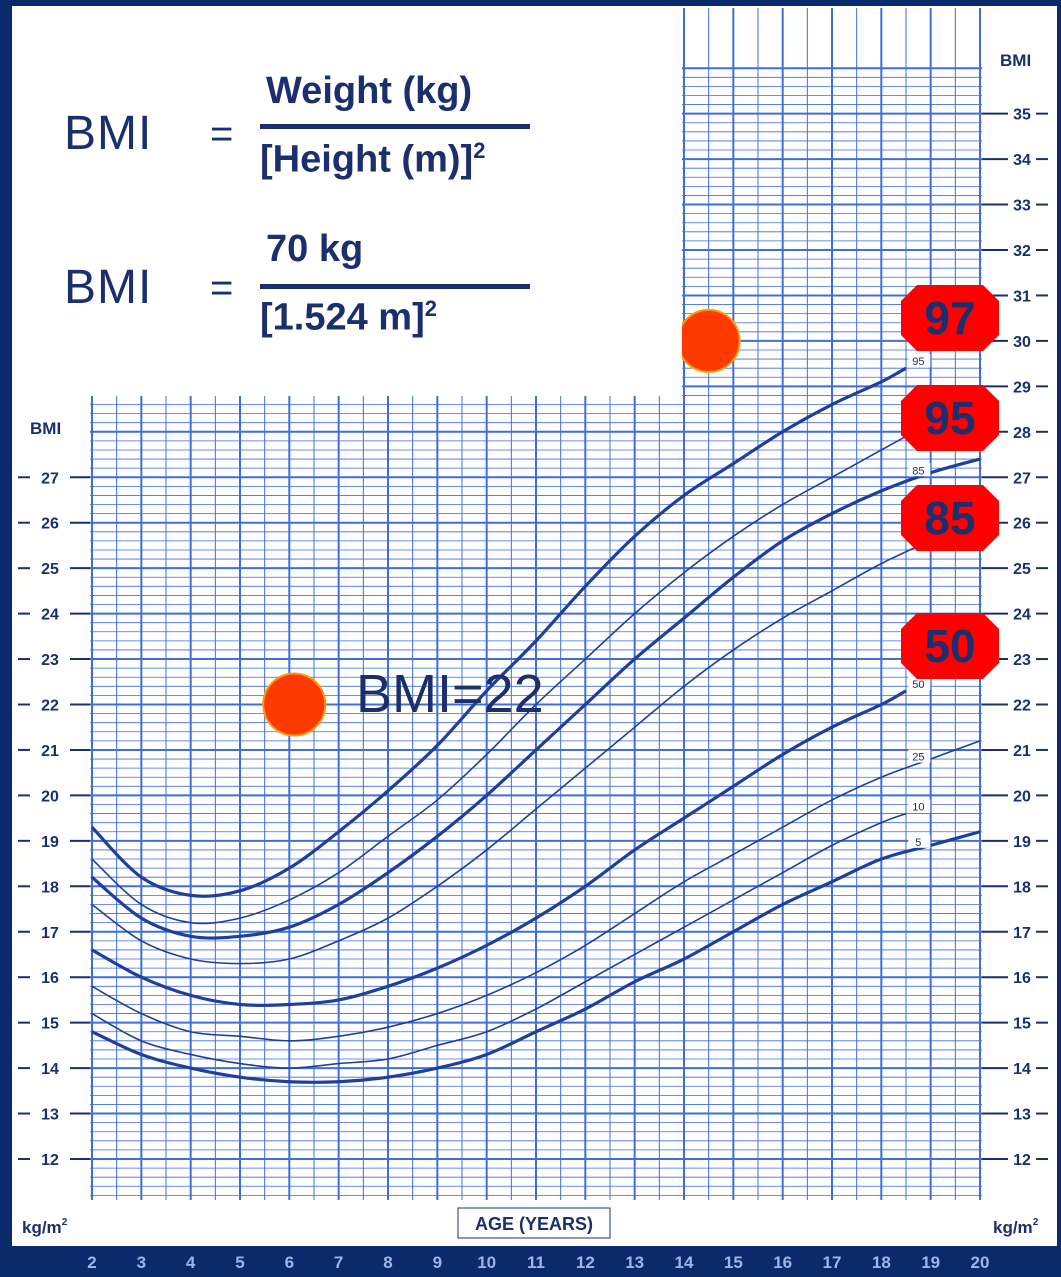  I want to click on formula2-numerator: 70 kg, so click(315, 249).